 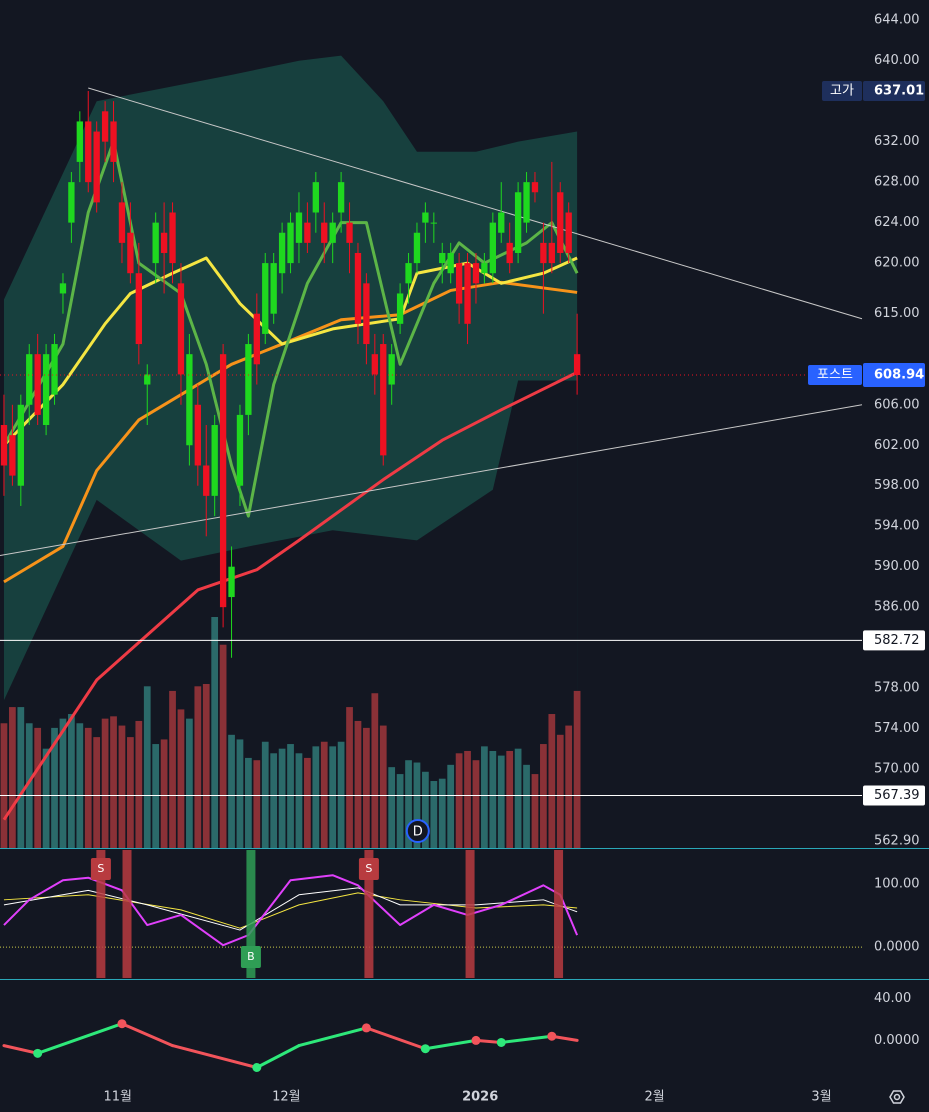 What do you see at coordinates (897, 60) in the screenshot?
I see `y-tick-label: 640.00` at bounding box center [897, 60].